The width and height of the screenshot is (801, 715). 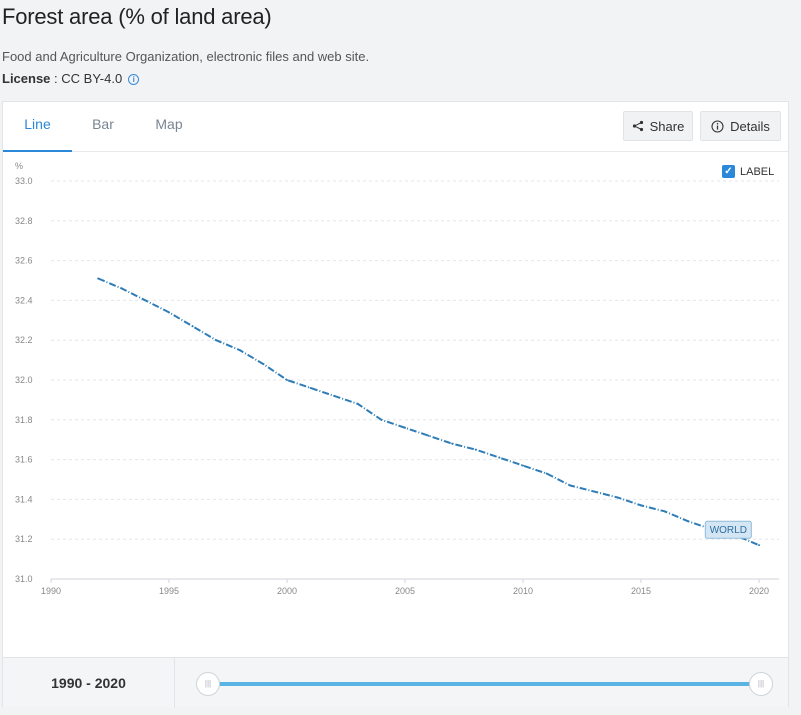 What do you see at coordinates (24, 340) in the screenshot?
I see `y-tick-label: 32.2` at bounding box center [24, 340].